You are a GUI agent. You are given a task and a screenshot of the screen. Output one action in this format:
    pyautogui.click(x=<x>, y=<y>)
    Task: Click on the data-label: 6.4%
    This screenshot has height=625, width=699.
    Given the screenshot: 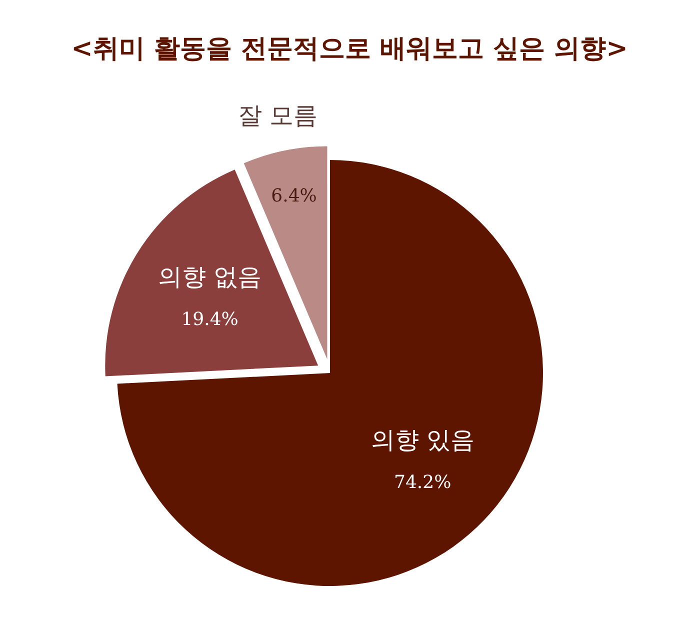 What is the action you would take?
    pyautogui.click(x=294, y=195)
    